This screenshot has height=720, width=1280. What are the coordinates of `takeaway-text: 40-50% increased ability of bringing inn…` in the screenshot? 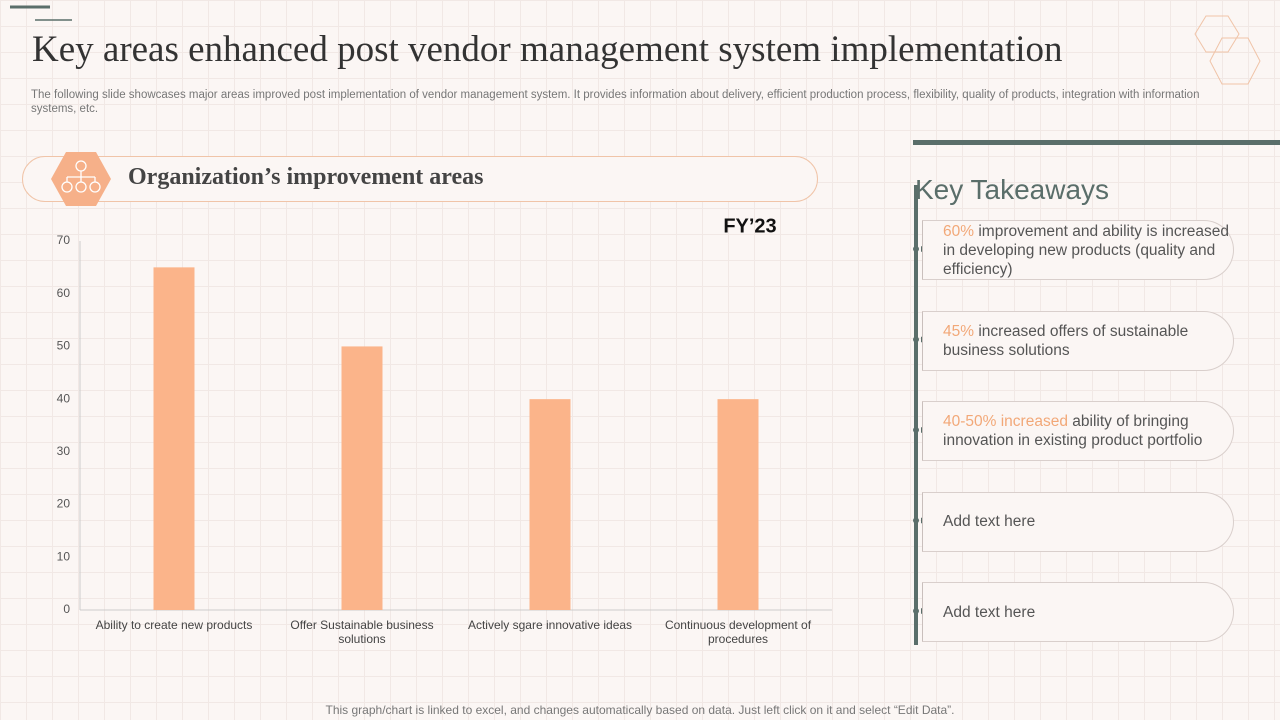 It's located at (1088, 431).